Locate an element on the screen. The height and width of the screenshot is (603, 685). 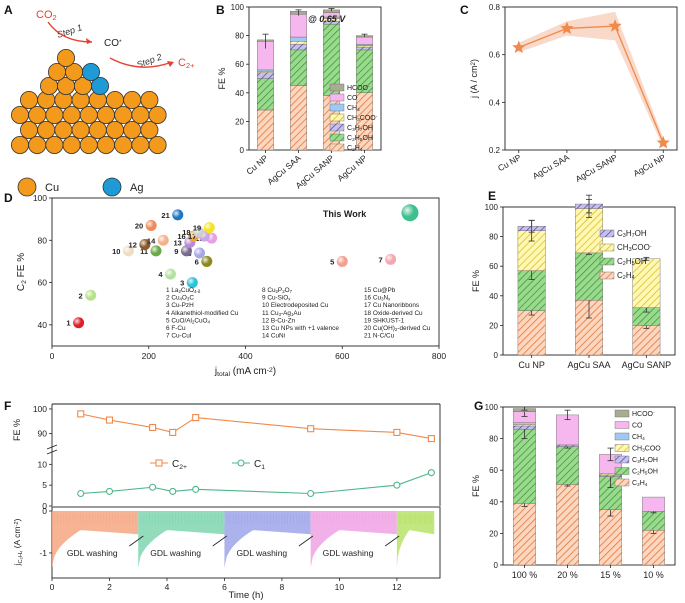
legend-label-HCOO-: HCOO- is located at coordinates (358, 88).